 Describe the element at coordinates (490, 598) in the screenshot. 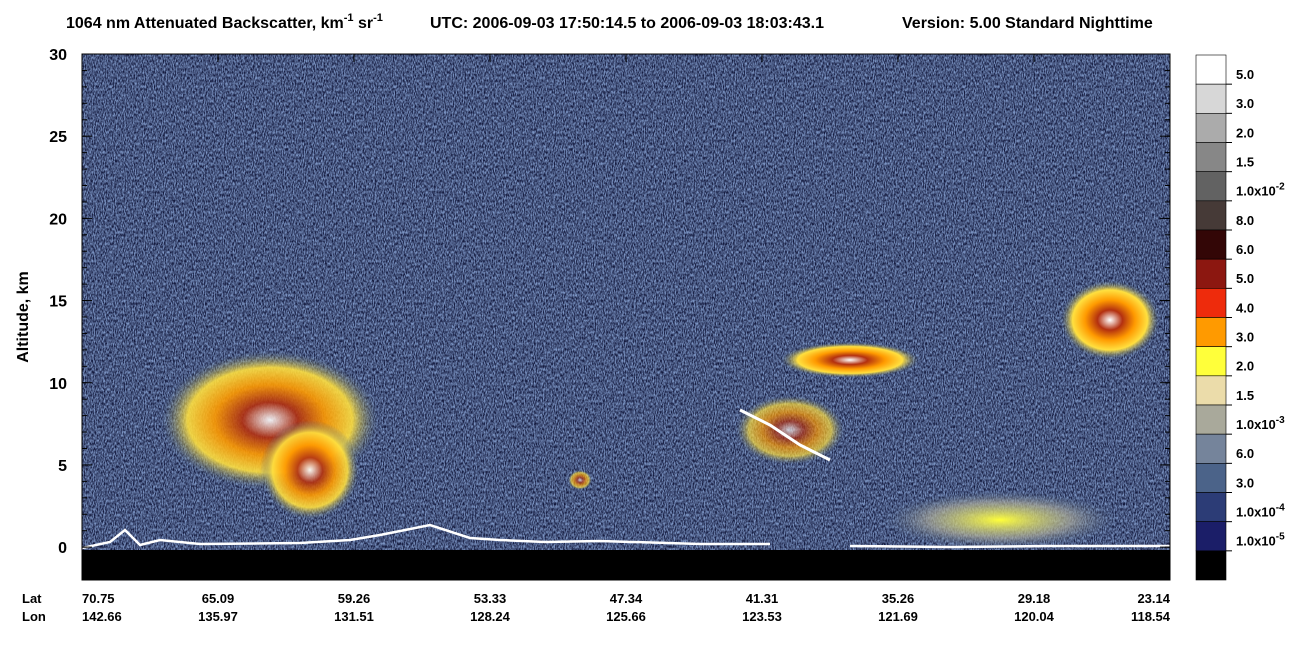

I see `x-tick-label: 53.33` at that location.